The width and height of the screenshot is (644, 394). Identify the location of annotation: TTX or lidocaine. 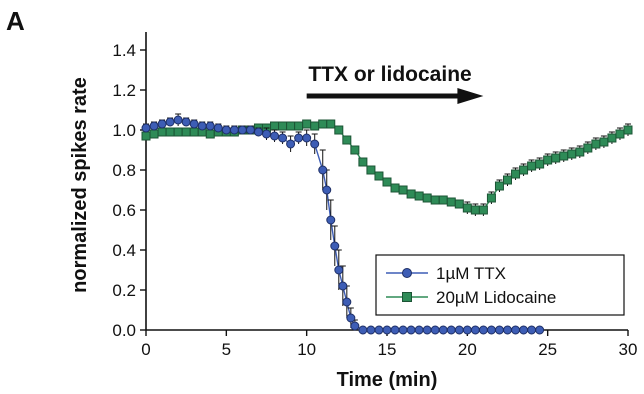
(395, 83).